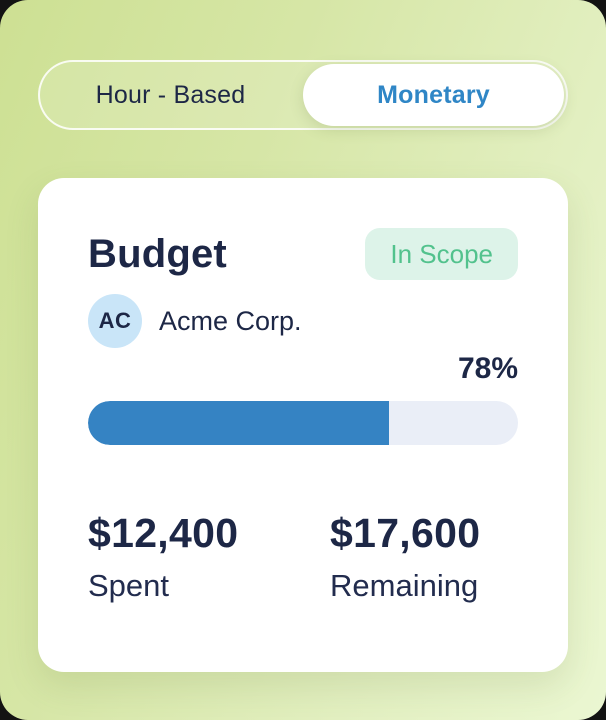  What do you see at coordinates (433, 95) in the screenshot?
I see `toggle-option-monetary: Monetary` at bounding box center [433, 95].